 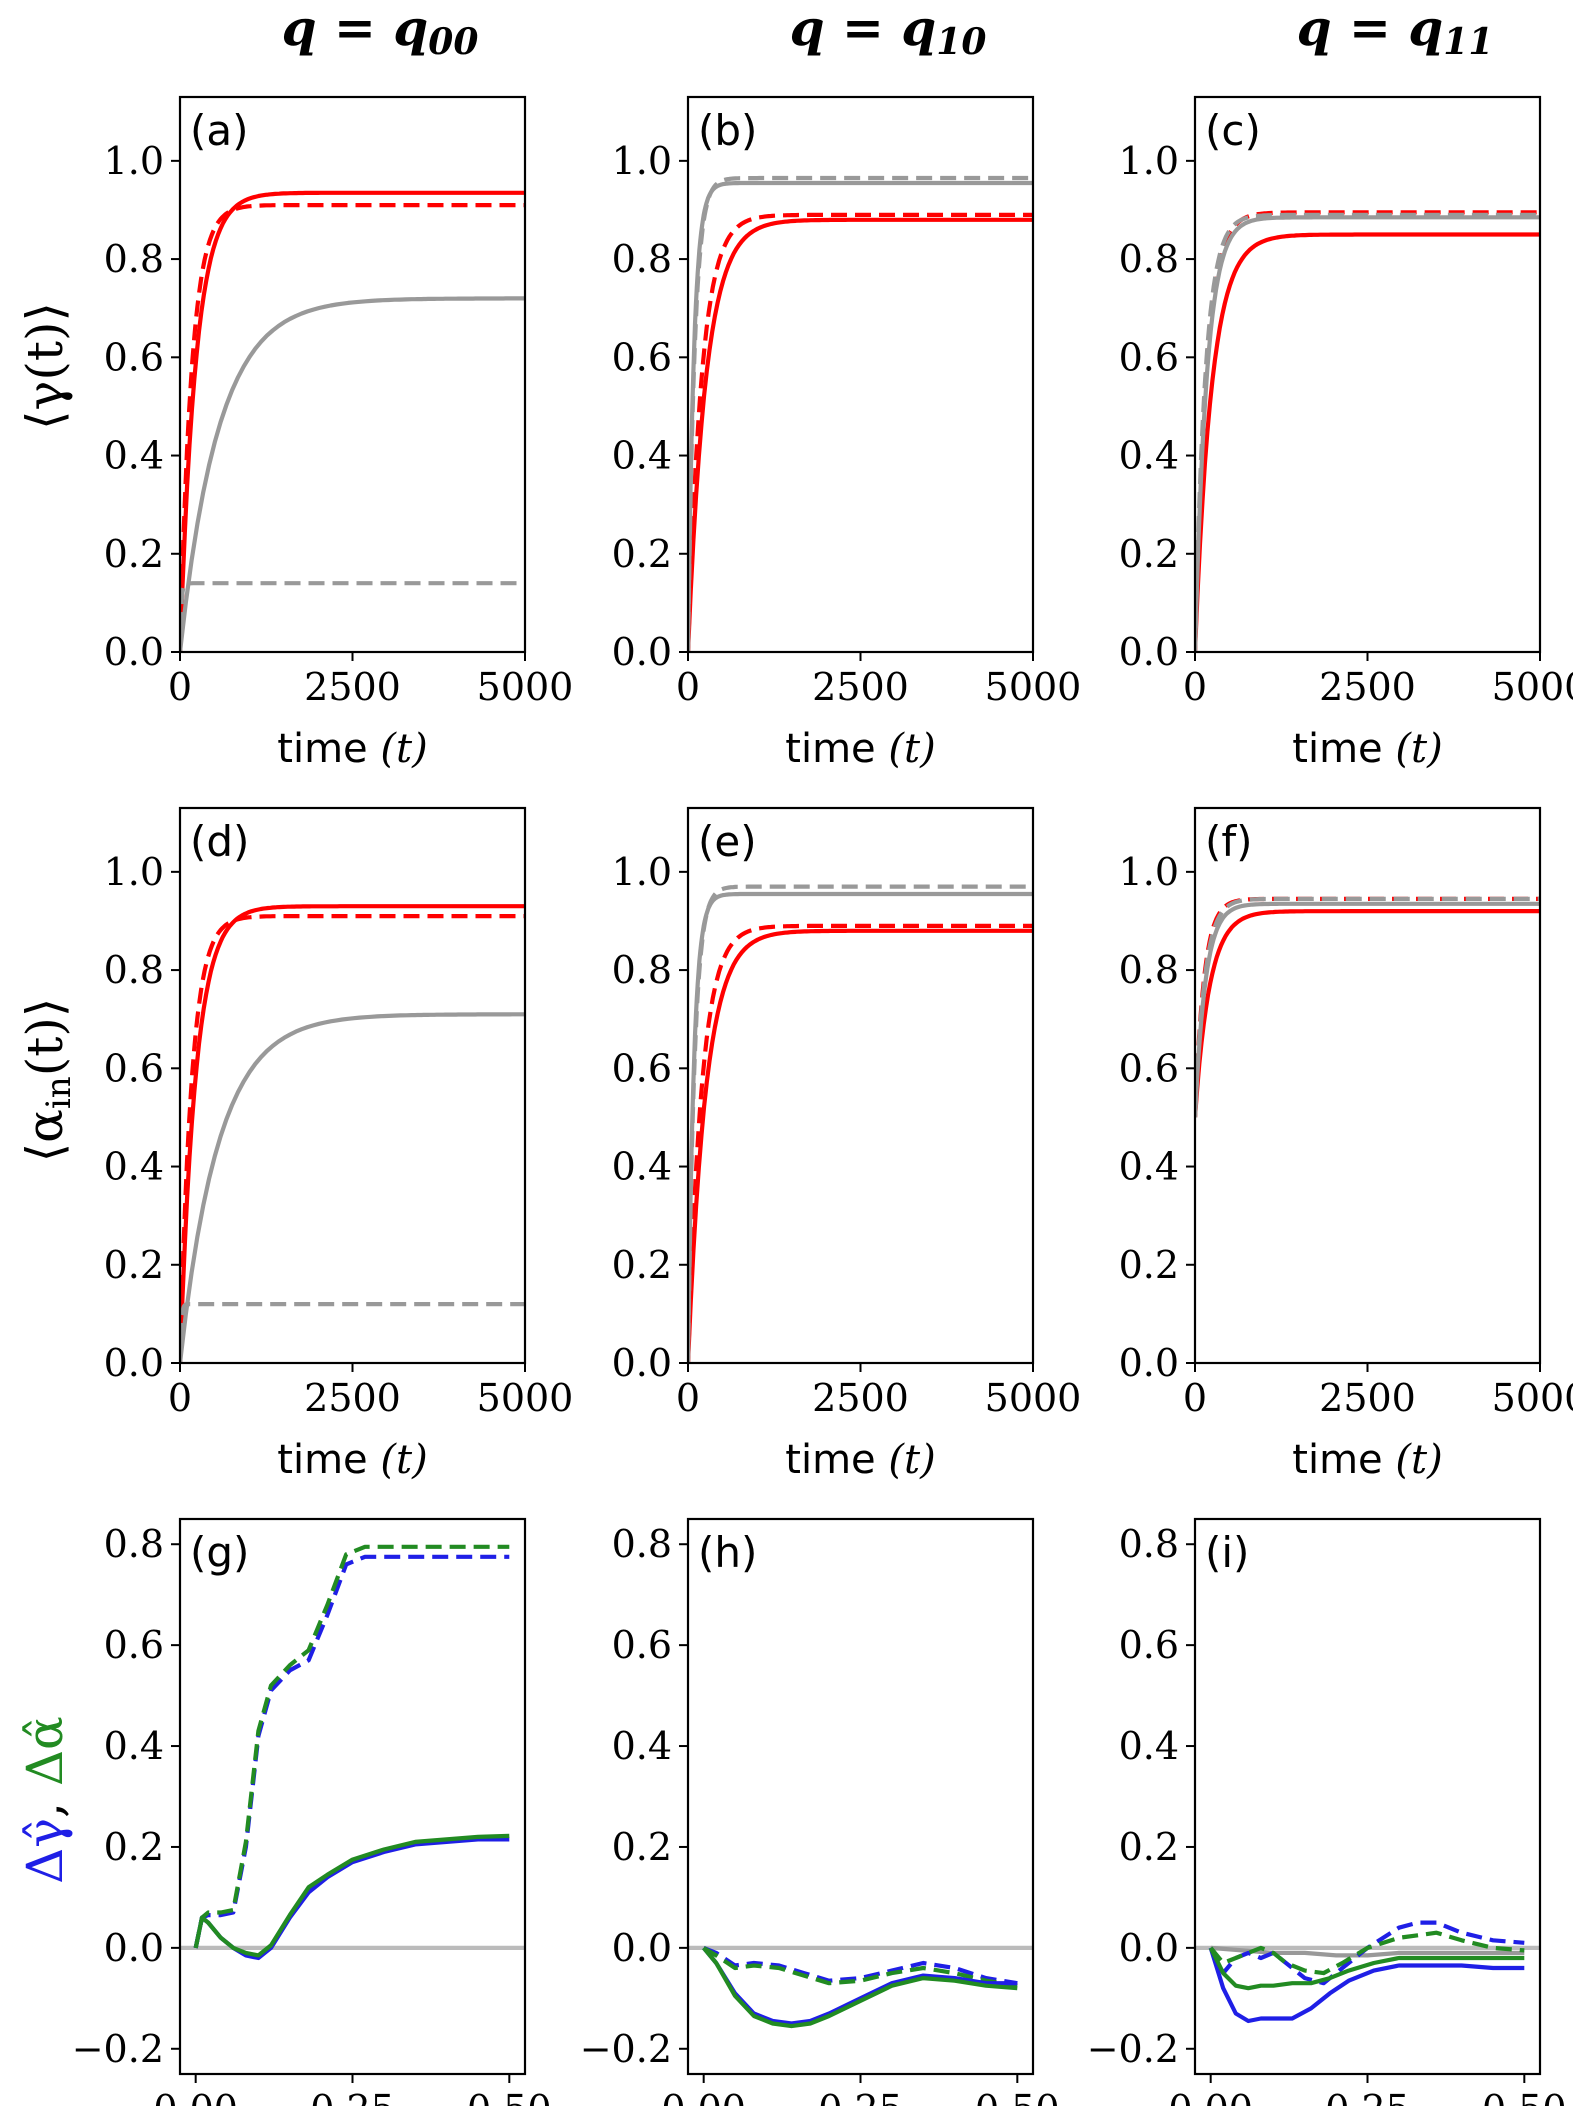 I want to click on panel-b-xtick-label: 5000, so click(x=1033, y=687).